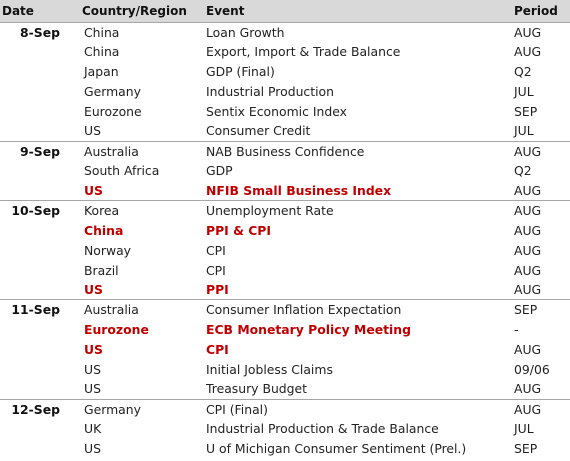 Image resolution: width=570 pixels, height=461 pixels. What do you see at coordinates (299, 190) in the screenshot?
I see `cell-event: NFIB Small Business Index` at bounding box center [299, 190].